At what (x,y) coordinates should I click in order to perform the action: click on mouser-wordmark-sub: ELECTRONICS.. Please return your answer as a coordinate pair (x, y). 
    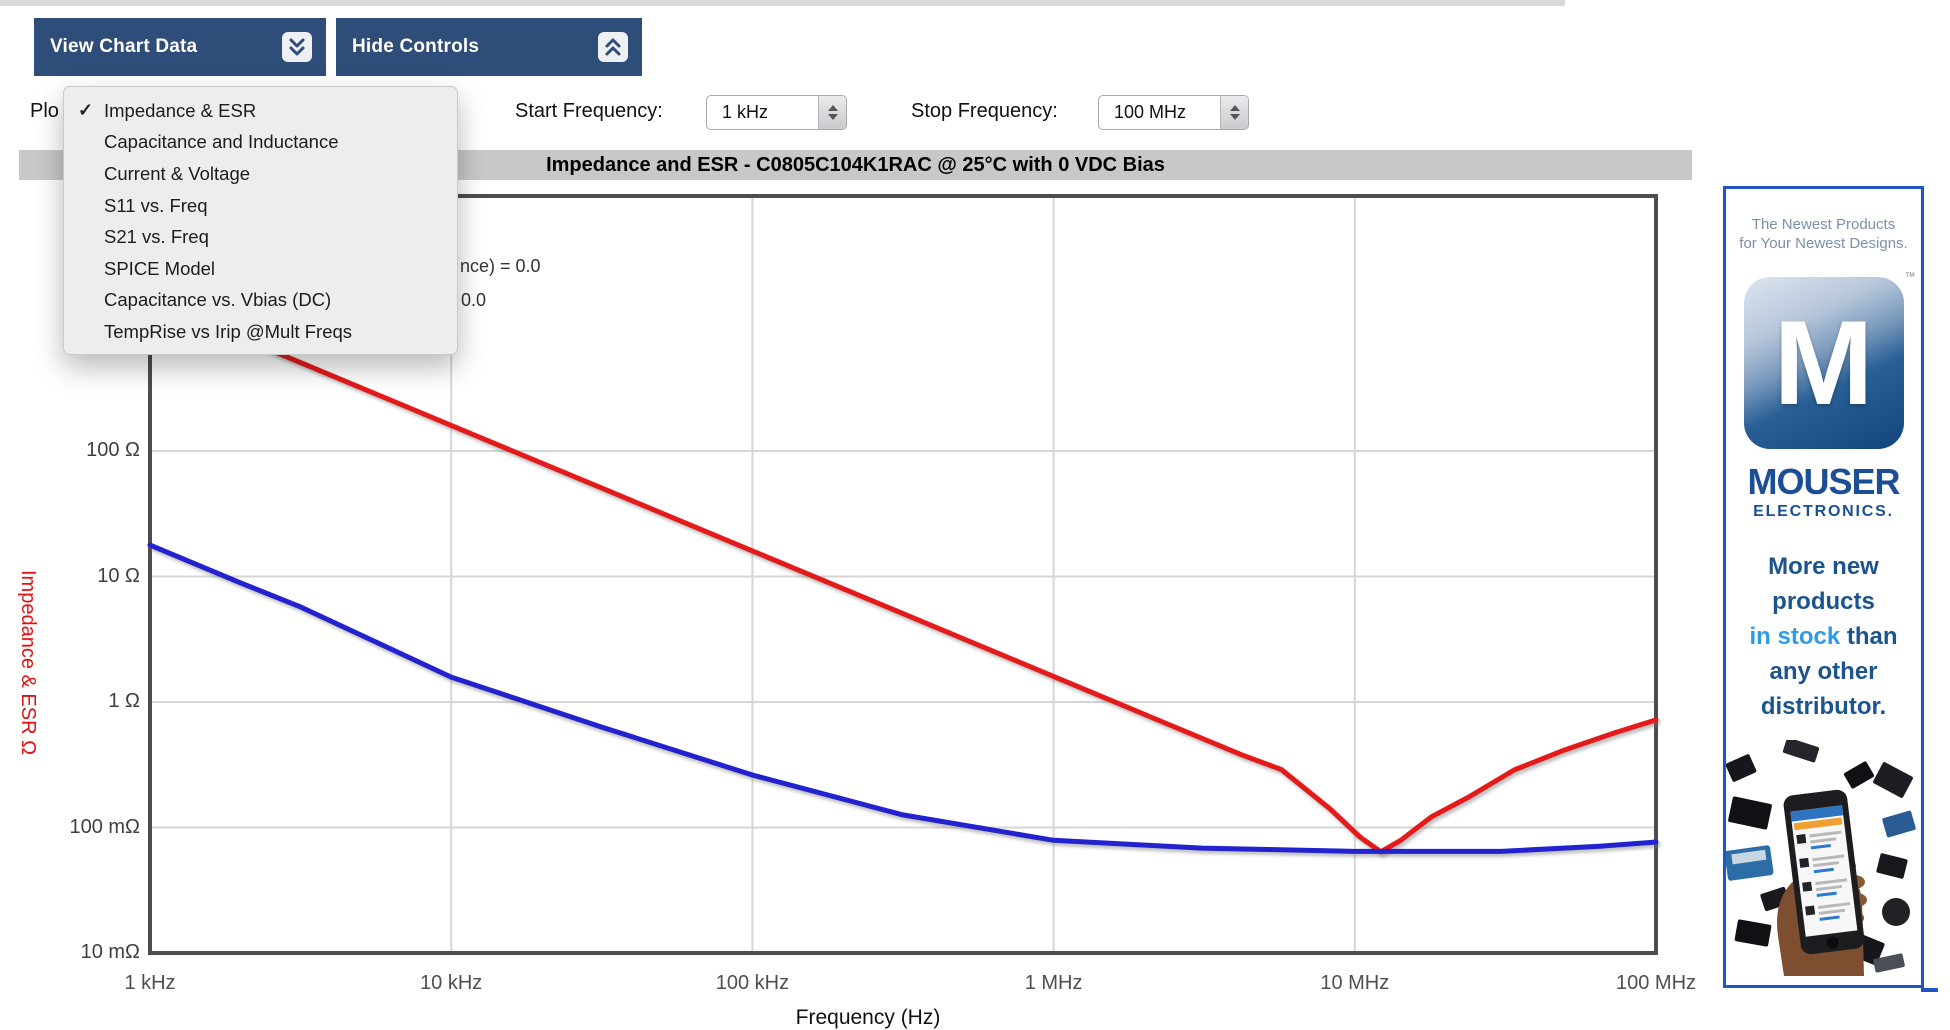
    Looking at the image, I should click on (1823, 511).